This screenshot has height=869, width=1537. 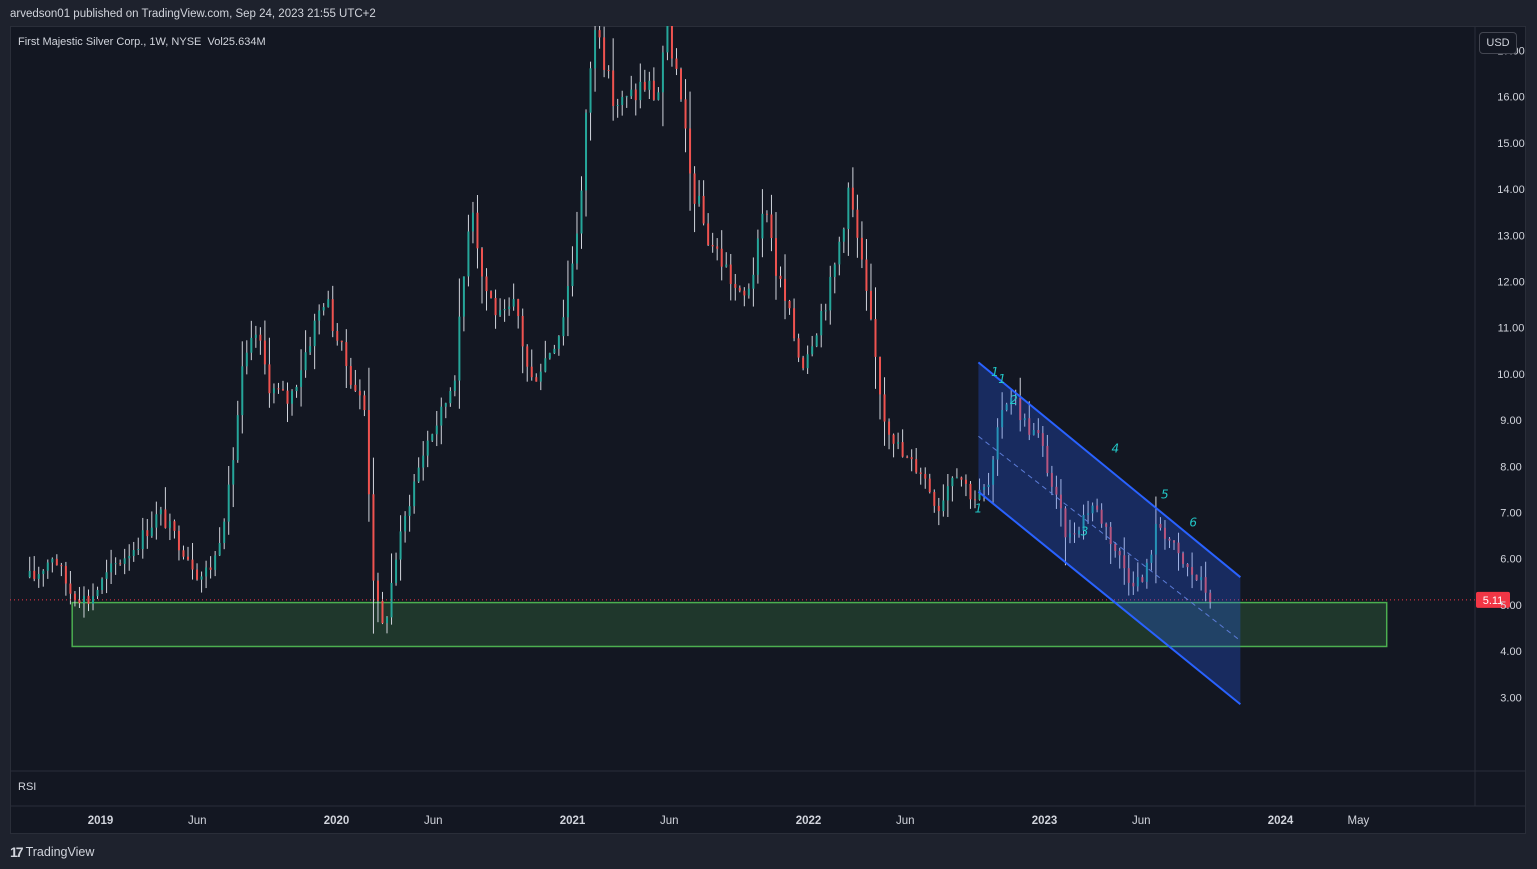 What do you see at coordinates (1511, 329) in the screenshot?
I see `price-tick-label: 11.00` at bounding box center [1511, 329].